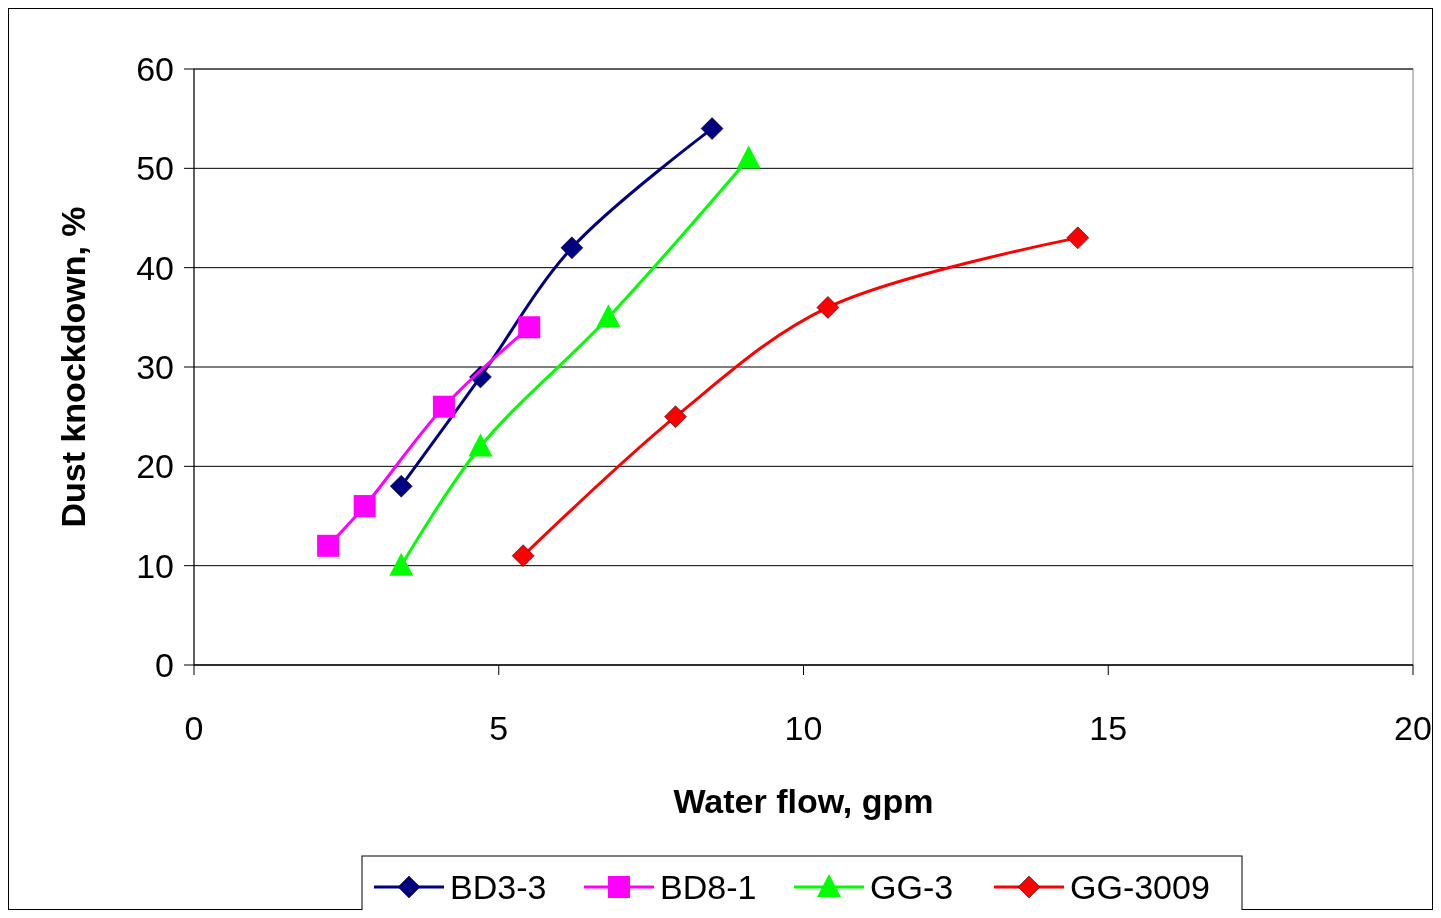  Describe the element at coordinates (155, 68) in the screenshot. I see `y-tick-label: 60` at that location.